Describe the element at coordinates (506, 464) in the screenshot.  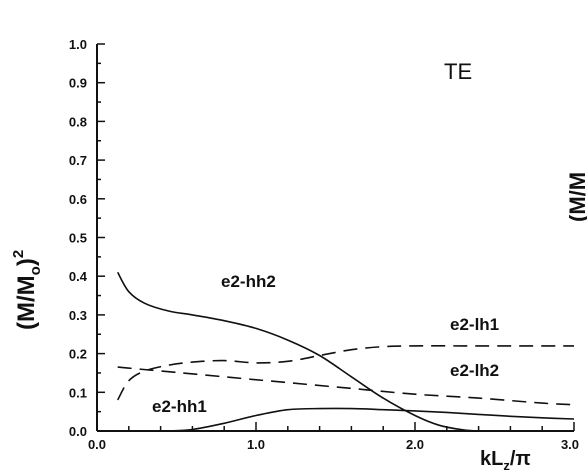
I see `x-axis-label-sub: z` at that location.